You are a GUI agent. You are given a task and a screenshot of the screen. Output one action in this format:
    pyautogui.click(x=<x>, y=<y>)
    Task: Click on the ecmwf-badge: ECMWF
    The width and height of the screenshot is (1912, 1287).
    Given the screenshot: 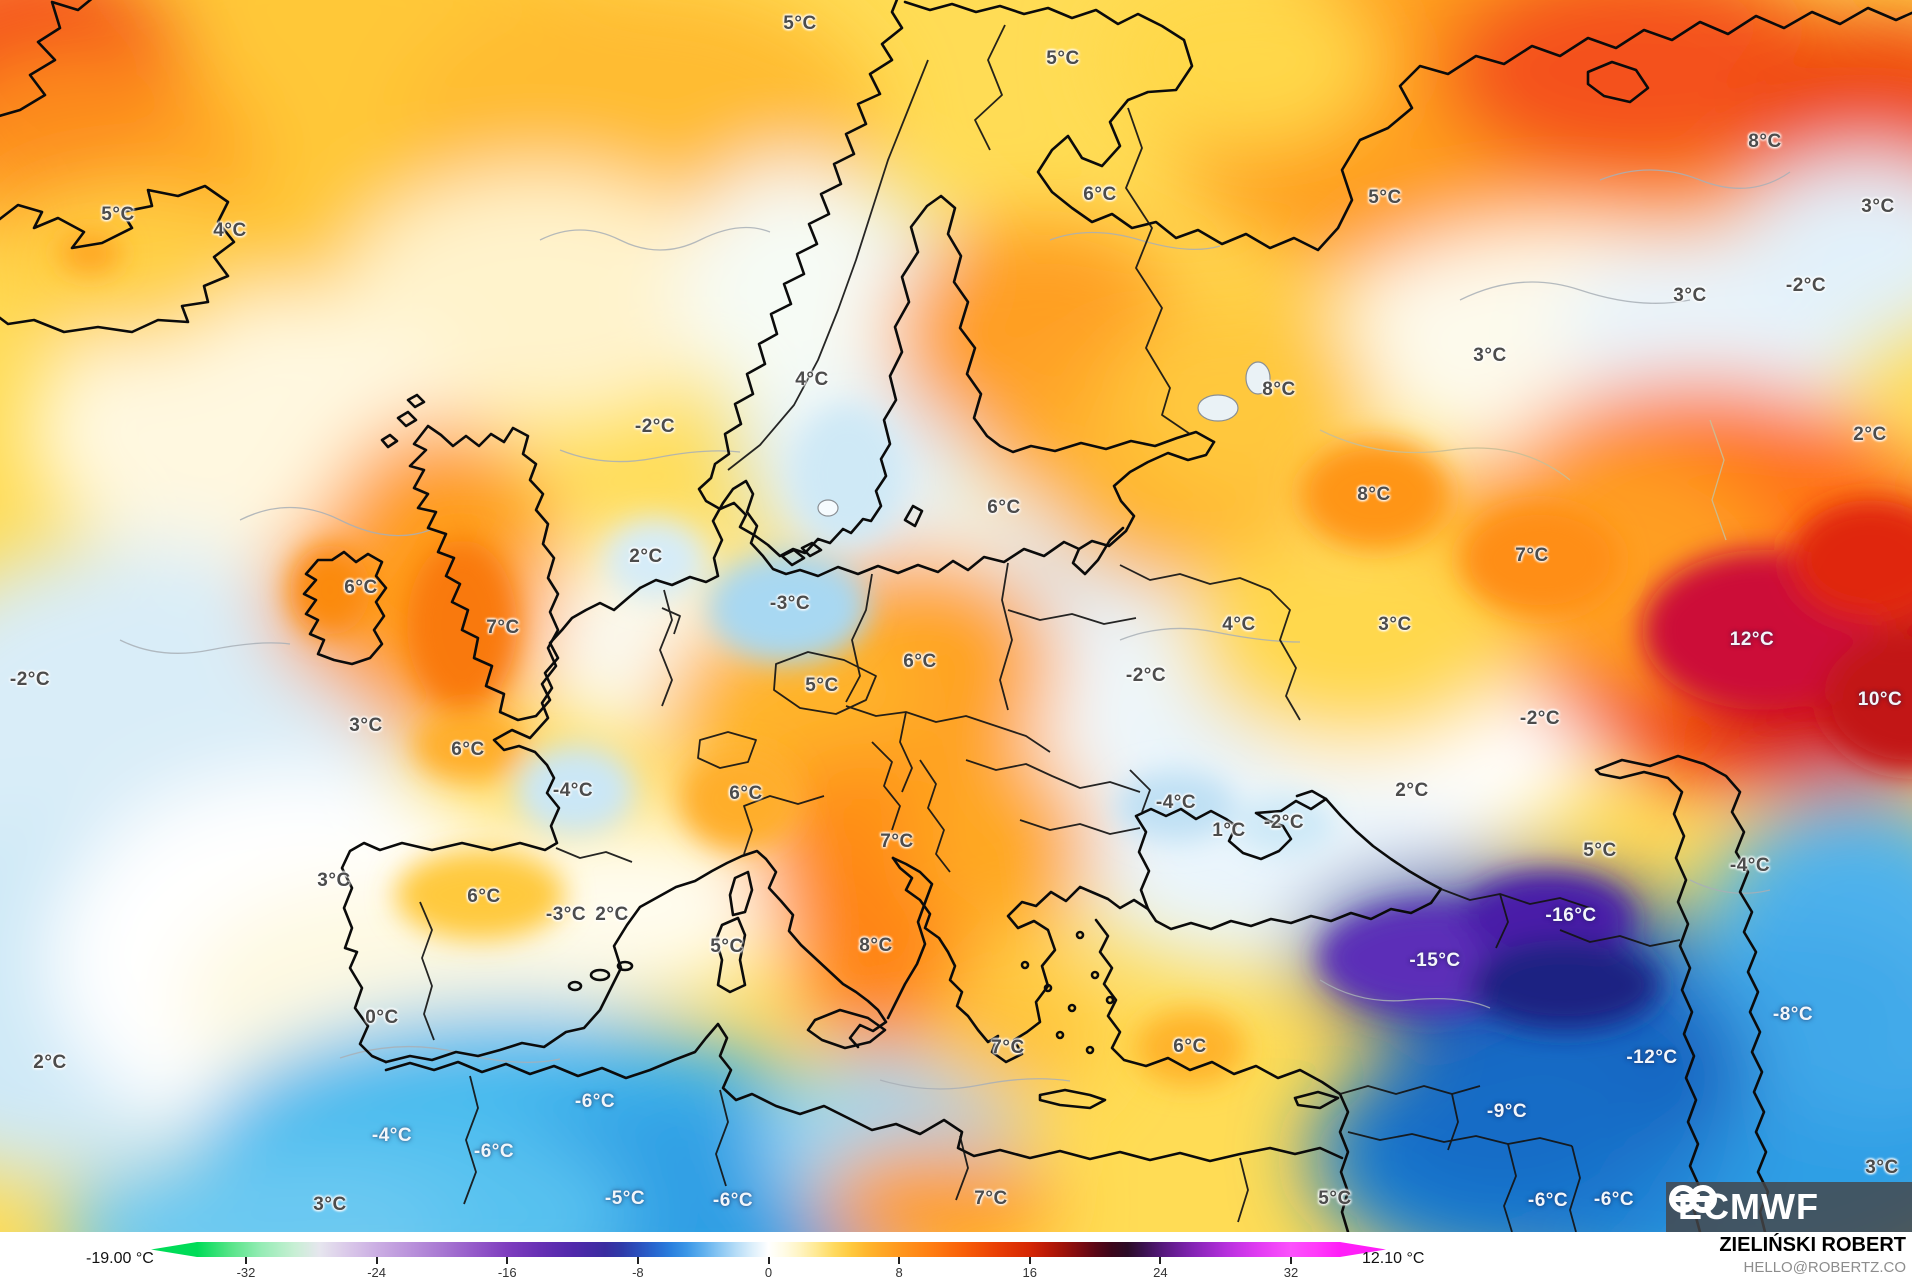 What is the action you would take?
    pyautogui.click(x=1789, y=1207)
    